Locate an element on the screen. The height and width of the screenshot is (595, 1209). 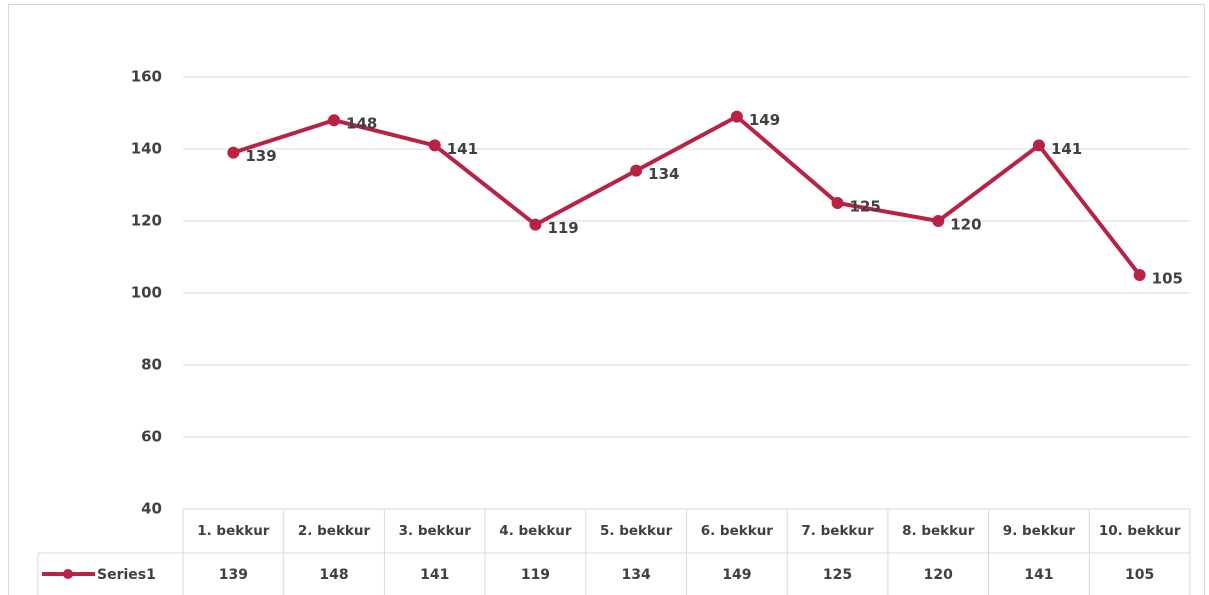
x-tick-label: 9. bekkur is located at coordinates (1039, 531).